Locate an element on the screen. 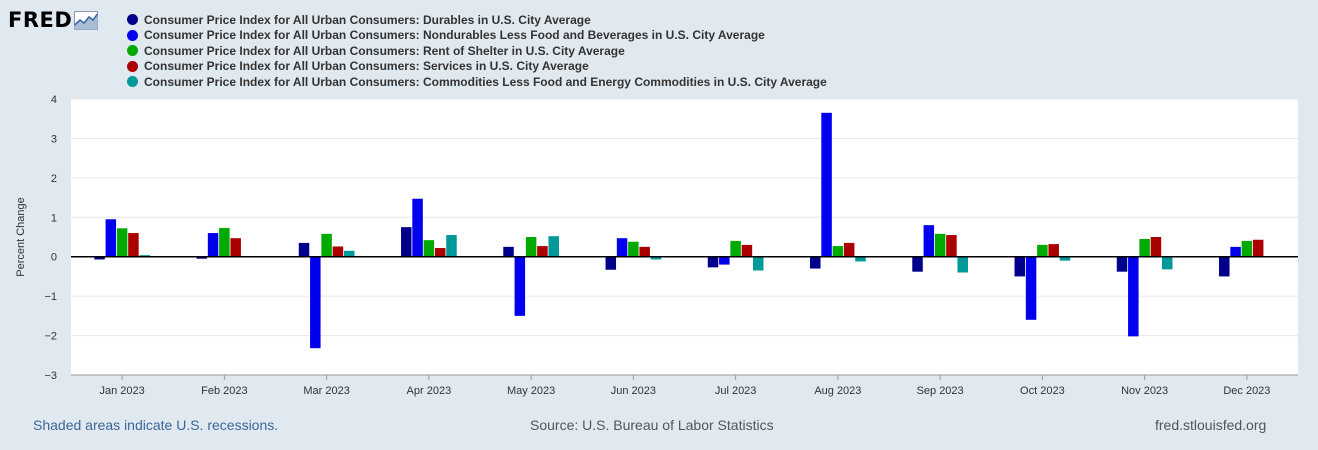 This screenshot has width=1318, height=450. x-tick-label: Sep 2023 is located at coordinates (940, 391).